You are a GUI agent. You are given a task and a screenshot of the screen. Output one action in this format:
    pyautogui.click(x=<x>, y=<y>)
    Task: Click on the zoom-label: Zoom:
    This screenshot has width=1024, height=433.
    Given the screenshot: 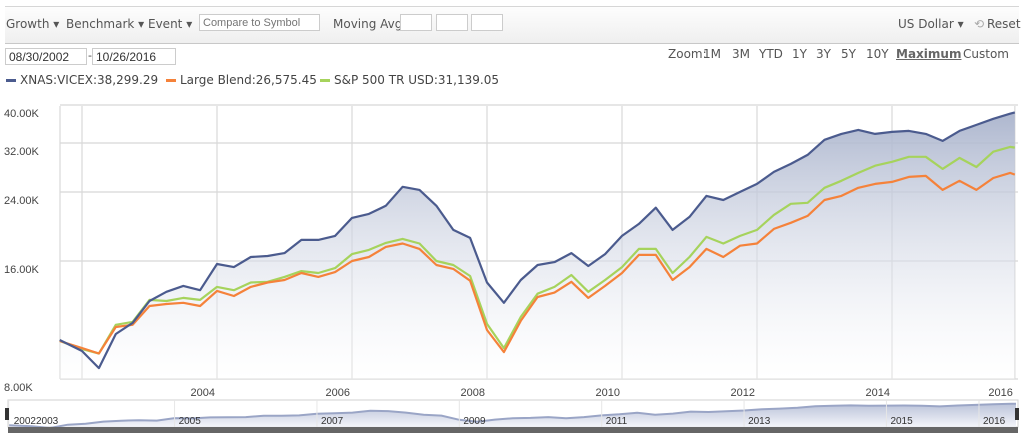 What is the action you would take?
    pyautogui.click(x=687, y=54)
    